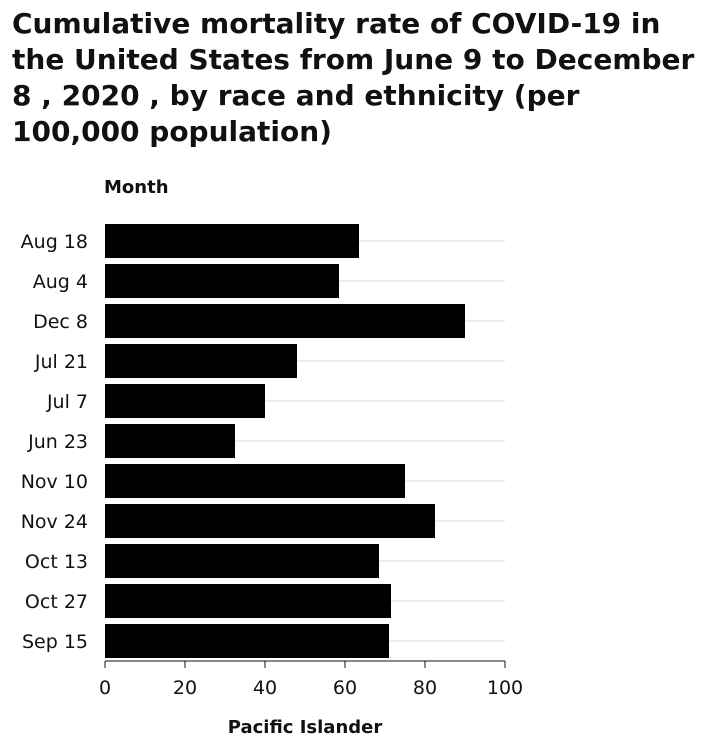 Image resolution: width=712 pixels, height=748 pixels. I want to click on x-axis-title: Pacific Islander, so click(305, 727).